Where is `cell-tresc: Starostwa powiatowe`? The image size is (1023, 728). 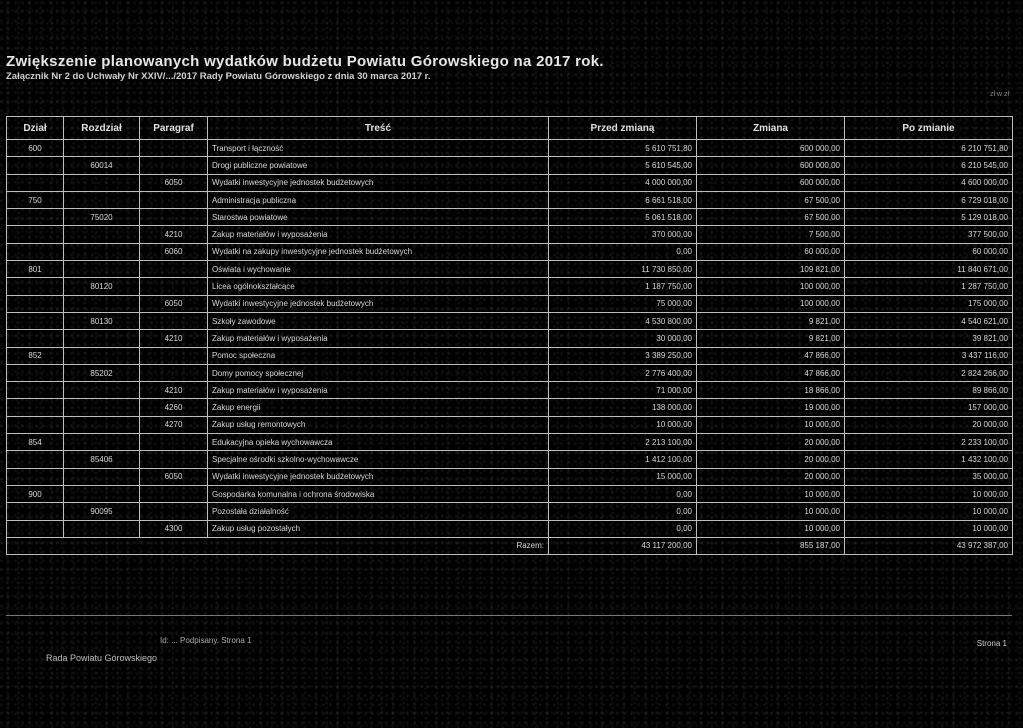
cell-tresc: Starostwa powiatowe is located at coordinates (378, 217).